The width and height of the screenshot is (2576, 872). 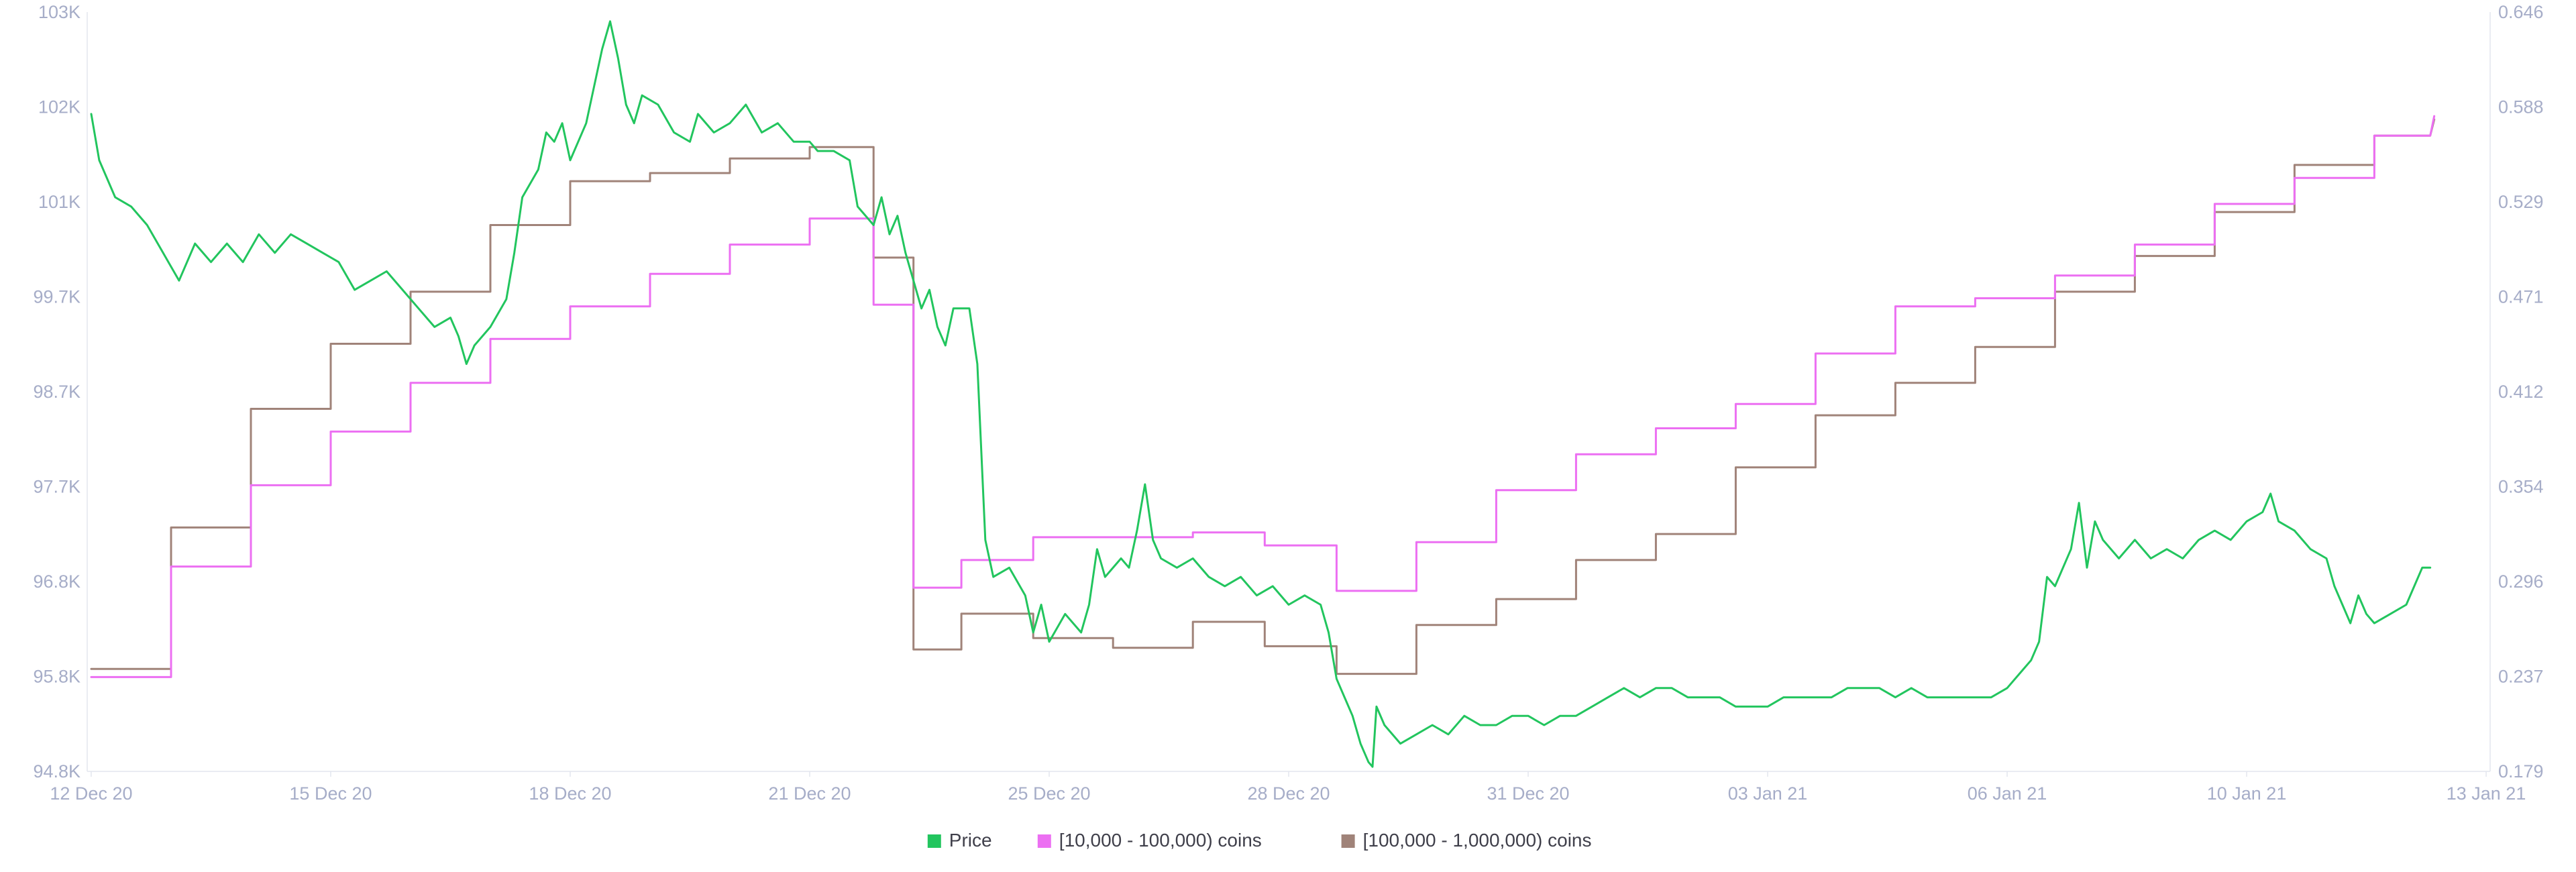 What do you see at coordinates (2521, 771) in the screenshot?
I see `right-tick-label: 0.179` at bounding box center [2521, 771].